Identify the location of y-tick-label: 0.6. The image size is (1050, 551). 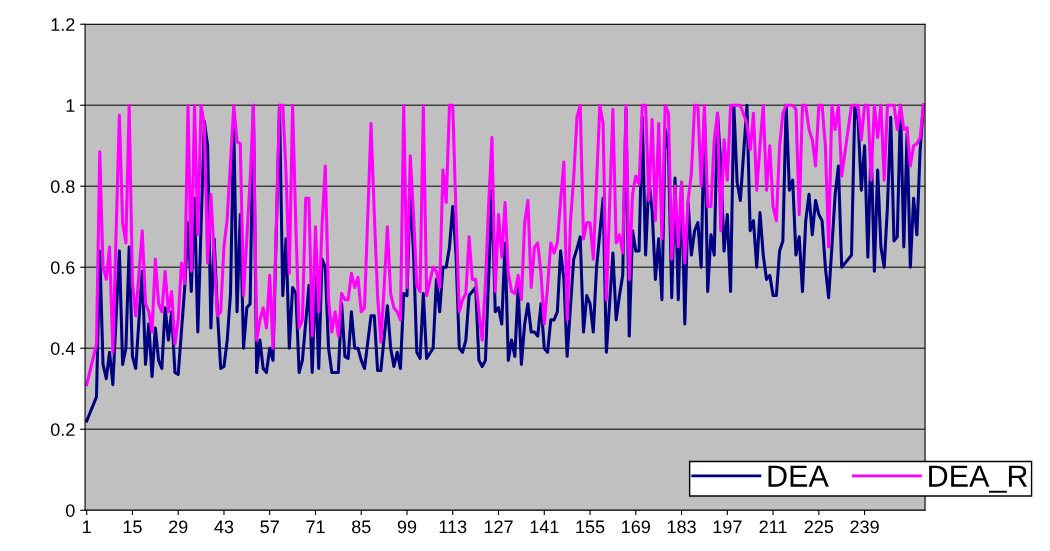
(62, 267).